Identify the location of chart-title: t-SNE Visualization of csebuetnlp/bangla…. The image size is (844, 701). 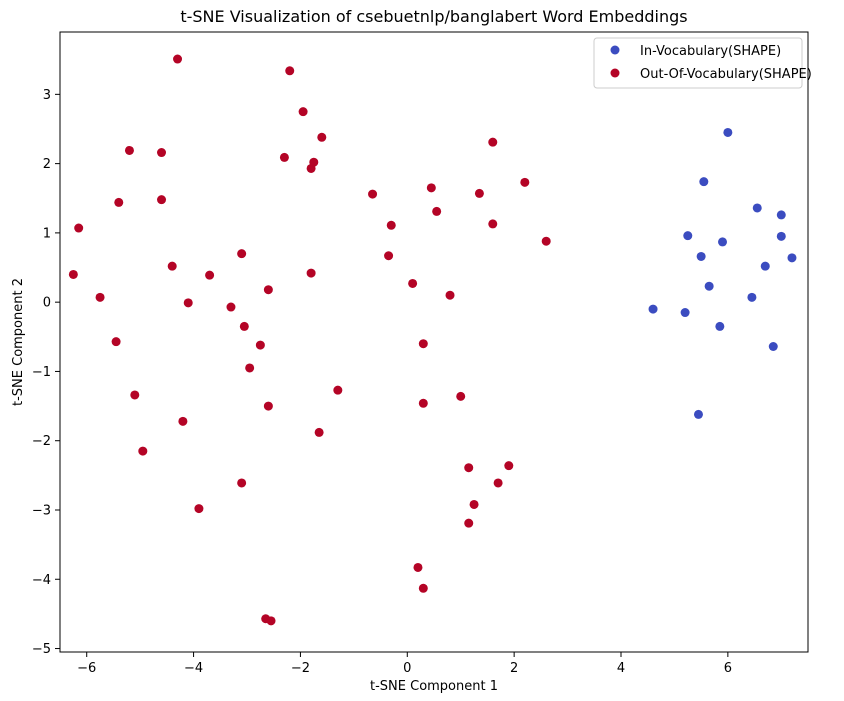
(433, 16).